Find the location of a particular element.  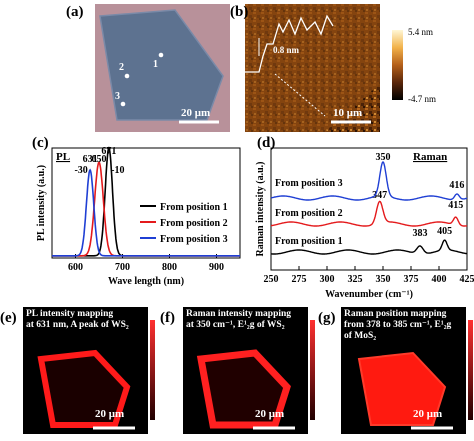

peak-label: 415 is located at coordinates (455, 205).